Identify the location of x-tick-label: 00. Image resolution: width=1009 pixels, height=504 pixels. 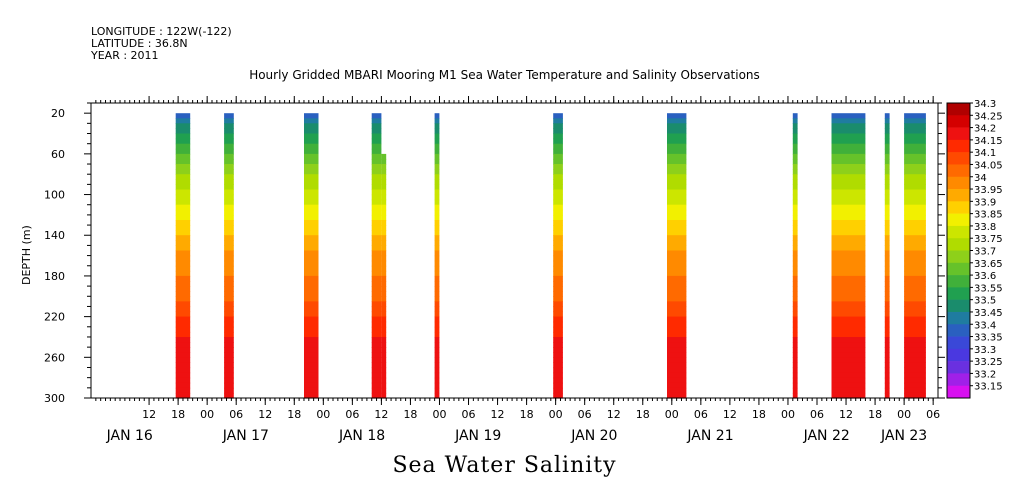
(672, 414).